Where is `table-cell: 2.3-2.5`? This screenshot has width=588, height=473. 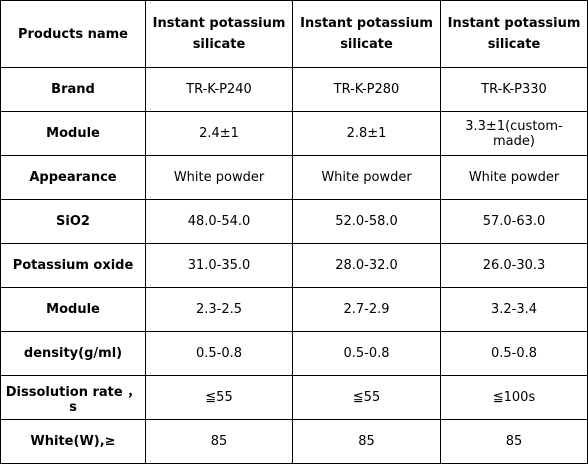 table-cell: 2.3-2.5 is located at coordinates (219, 309).